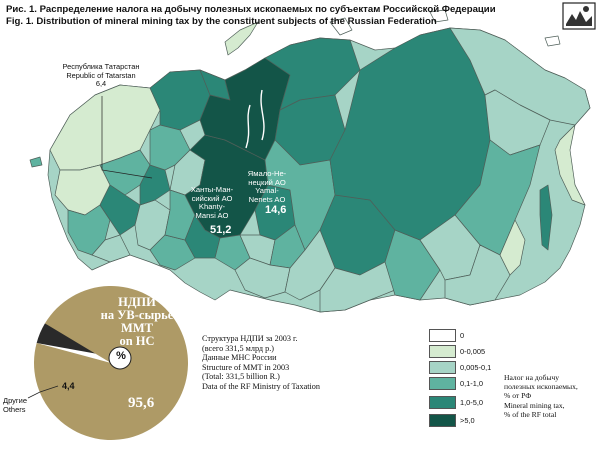 The image size is (600, 450). Describe the element at coordinates (241, 38) in the screenshot. I see `map-island-novaya-zemlya` at that location.